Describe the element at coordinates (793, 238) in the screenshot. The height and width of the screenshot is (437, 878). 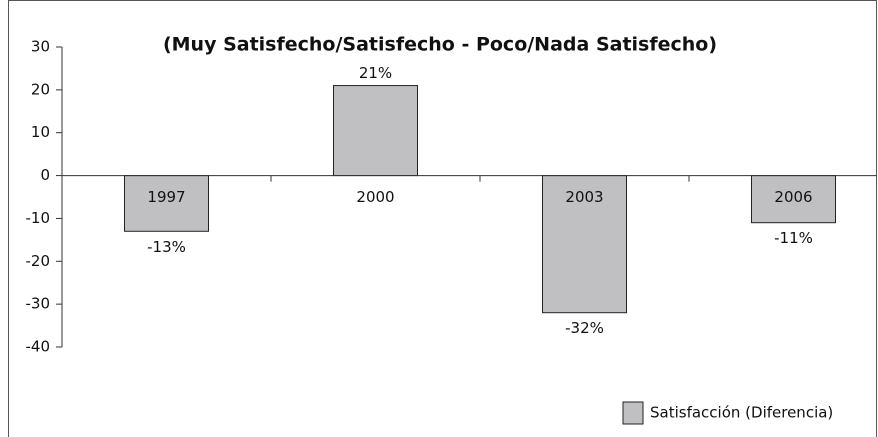
I see `value-label: -11%` at that location.